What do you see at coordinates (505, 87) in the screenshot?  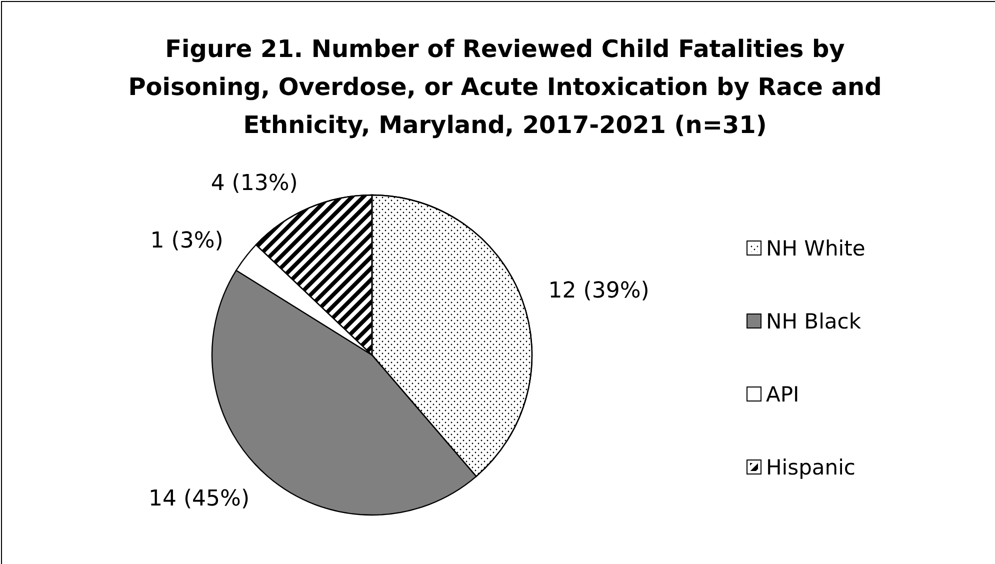 I see `chart-title: Figure 21. Number of Reviewed Child Fatalities by Poisoning, Overdose, or Acute Intoxication by Race and Ethnicity, Maryland, 2017-2021 (n=31)` at bounding box center [505, 87].